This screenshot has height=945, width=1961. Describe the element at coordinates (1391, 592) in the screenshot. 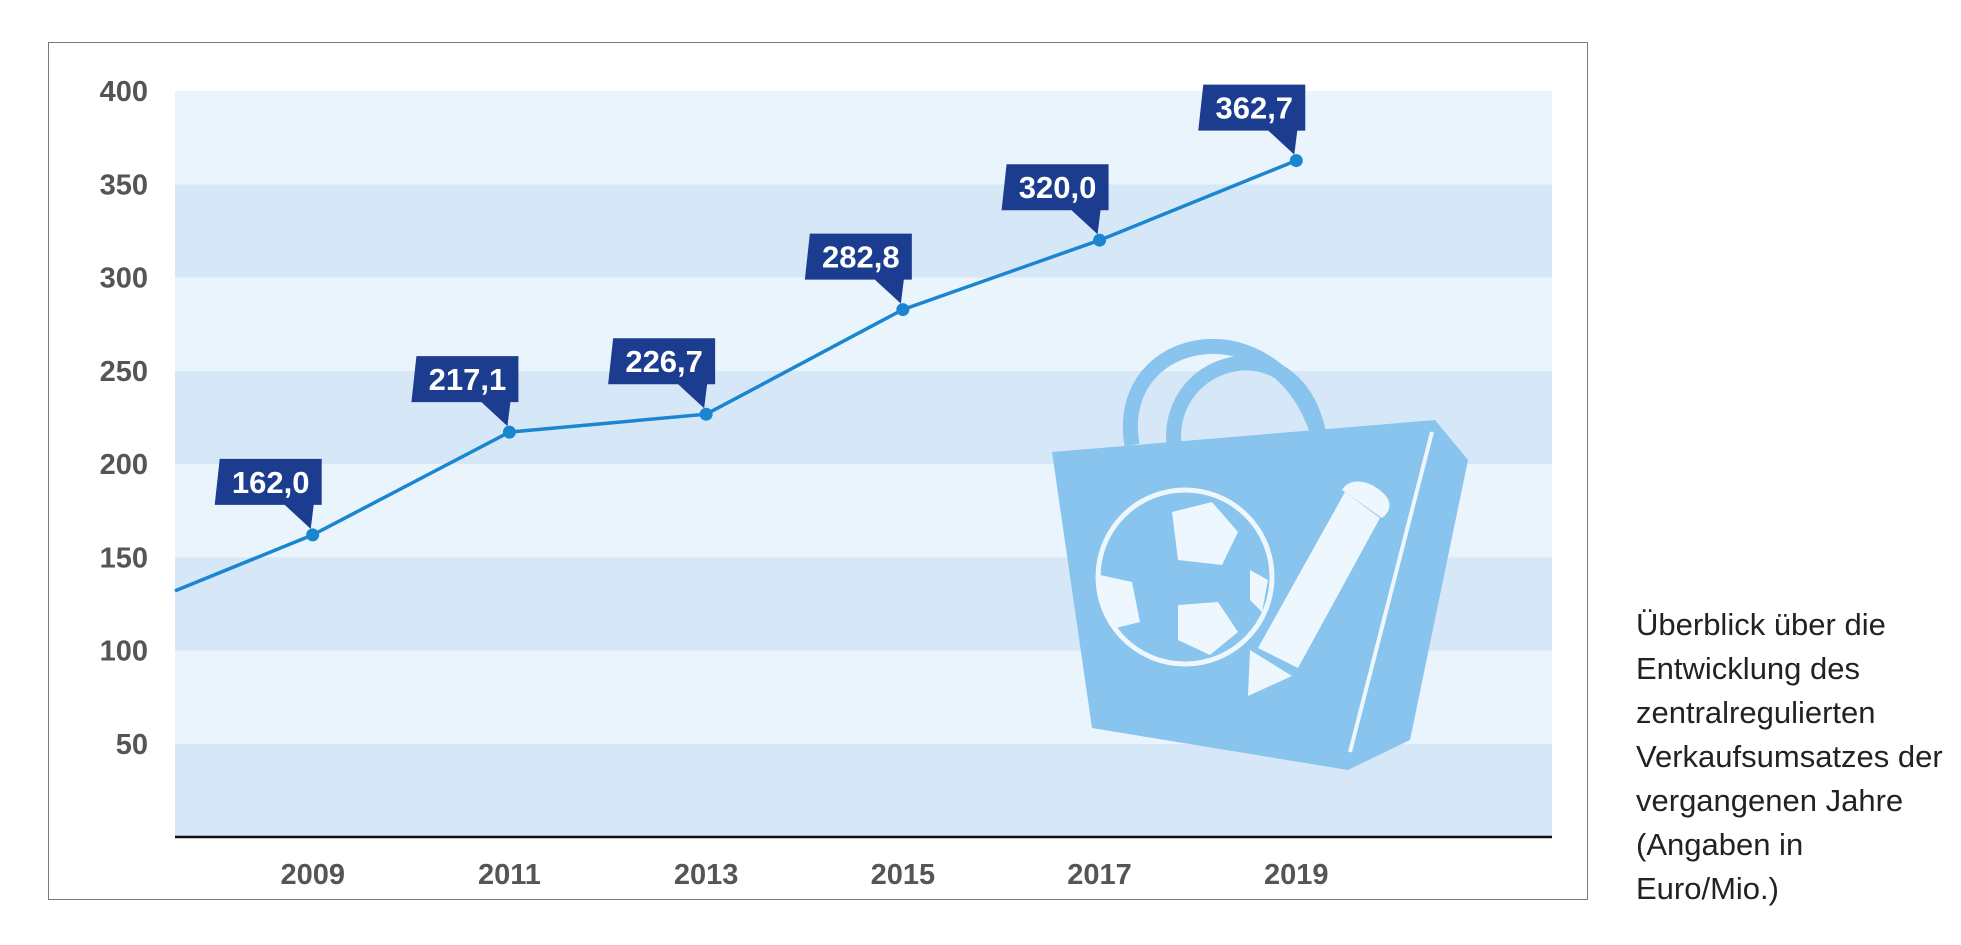

I see `bag-fold-line` at that location.